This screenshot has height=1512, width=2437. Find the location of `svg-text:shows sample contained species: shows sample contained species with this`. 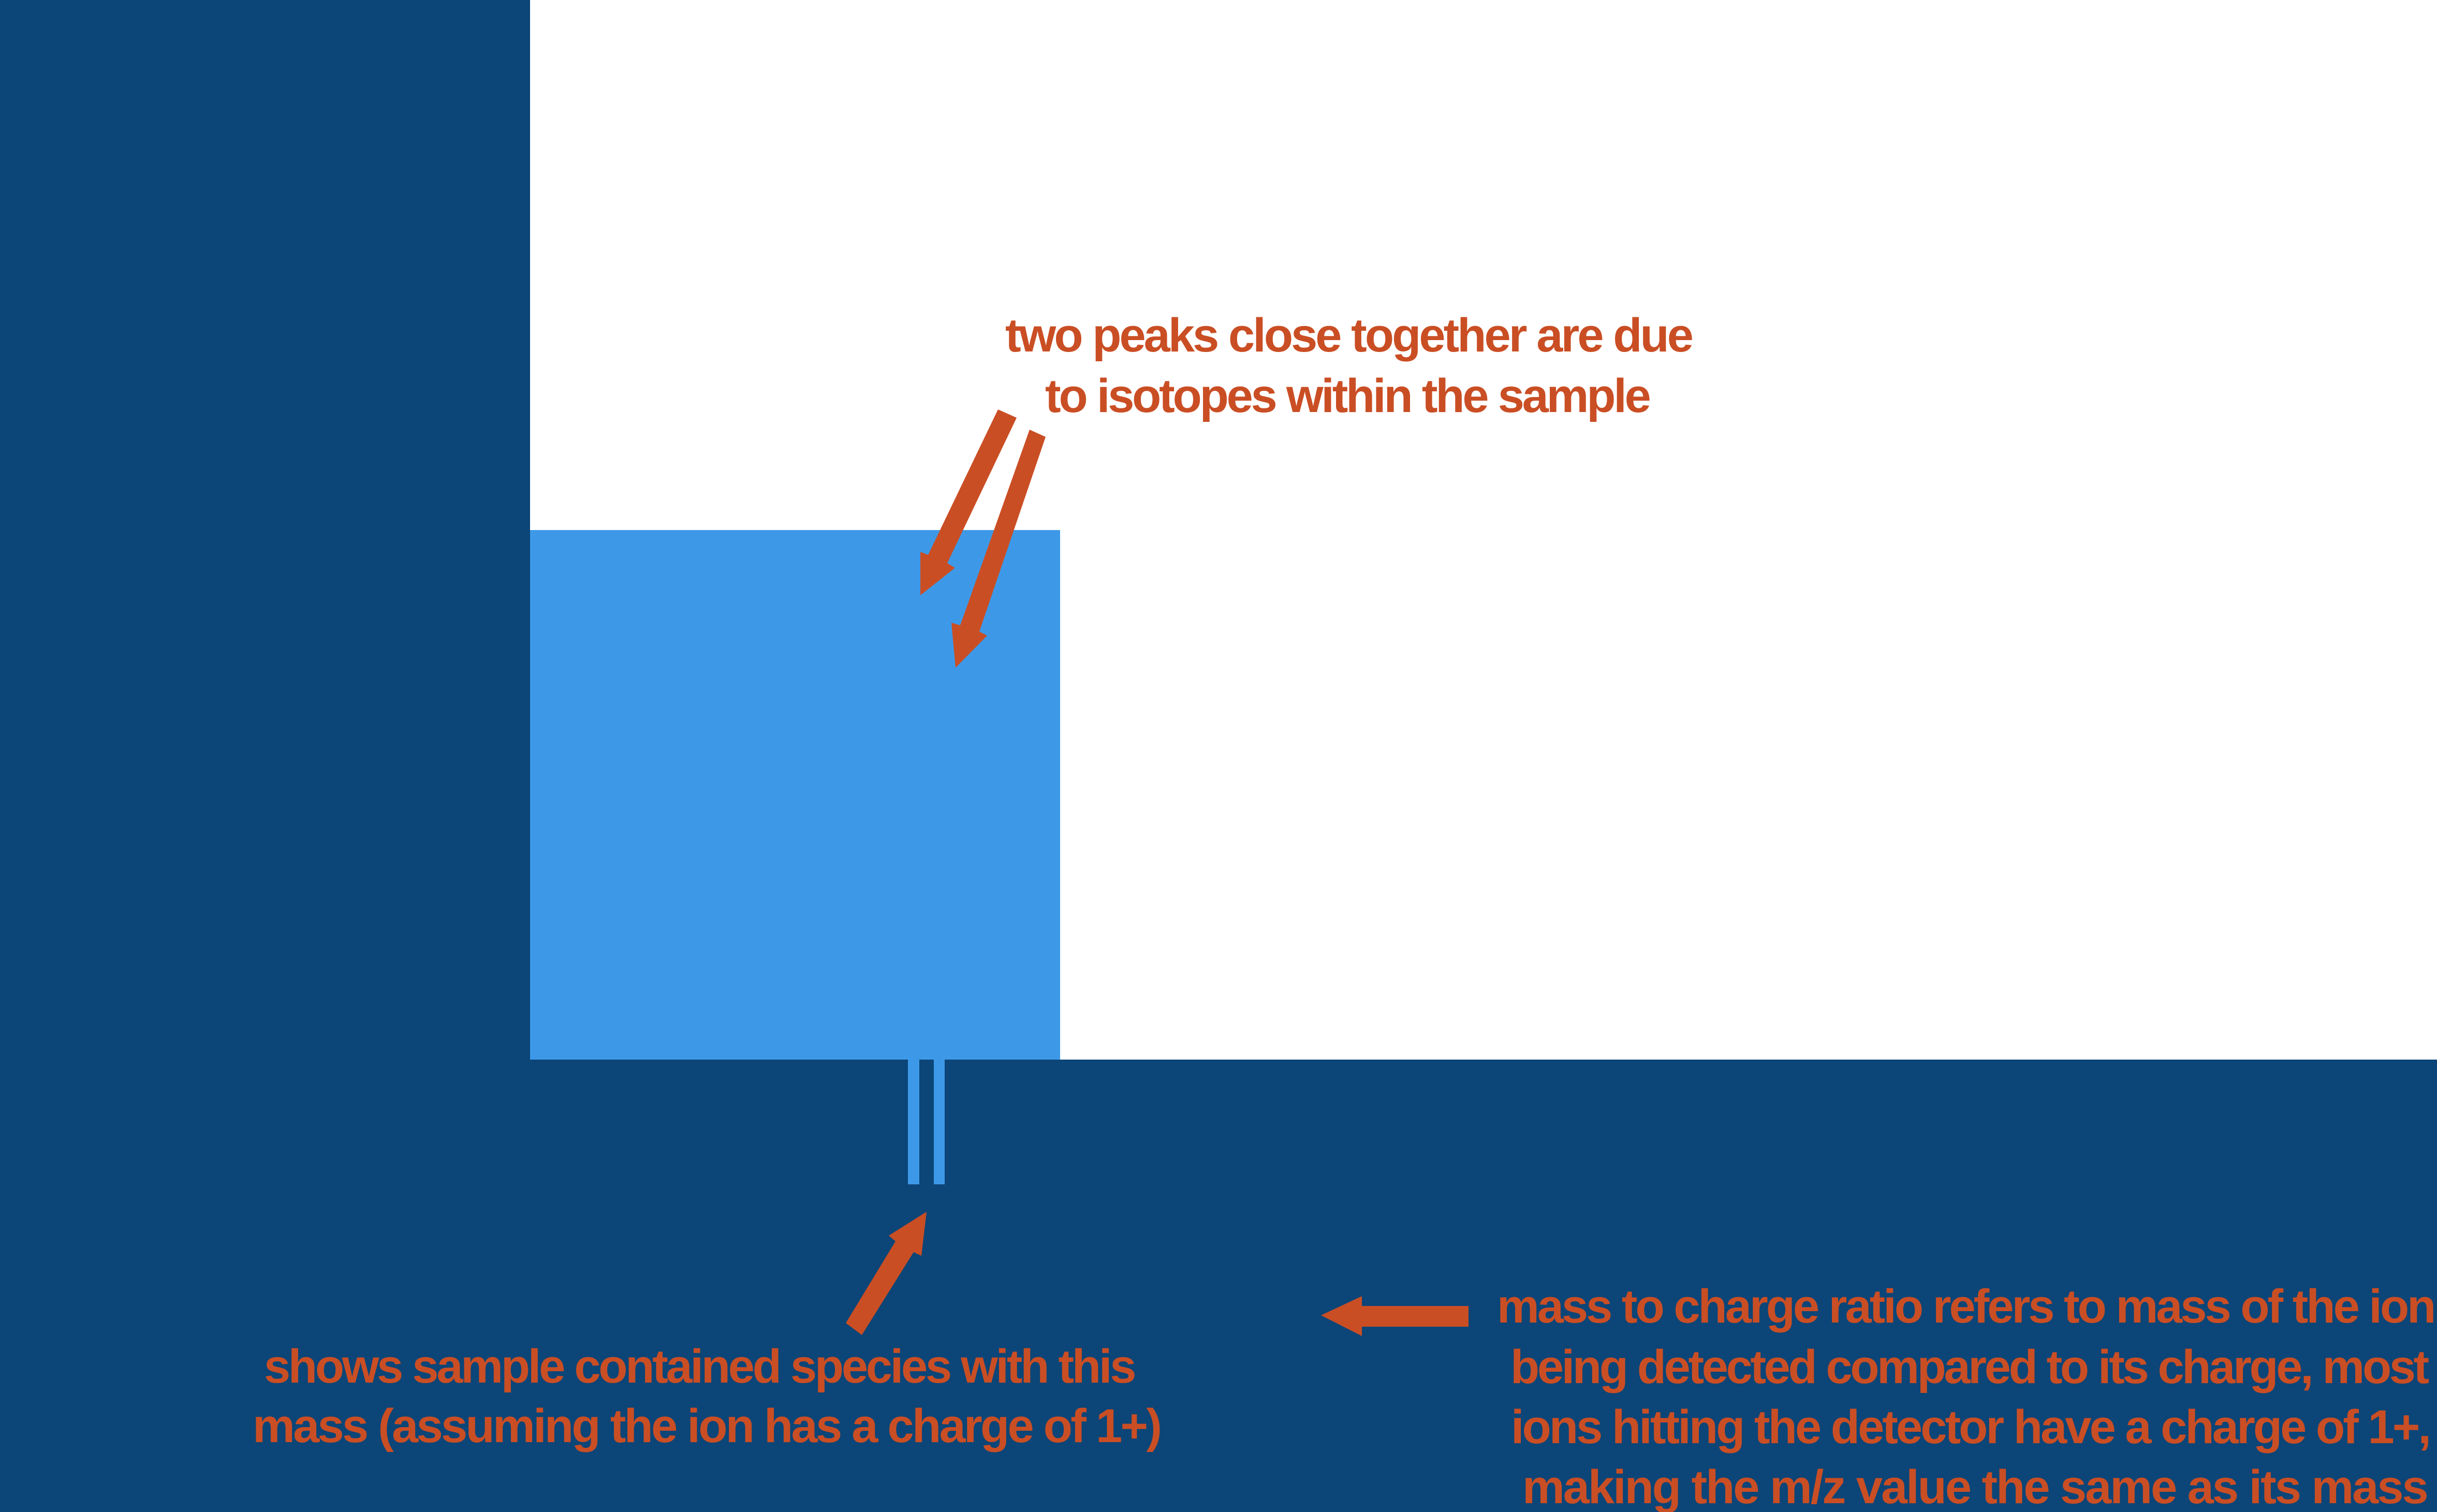

svg-text:shows sample contained species: shows sample contained species with this is located at coordinates (699, 1366).